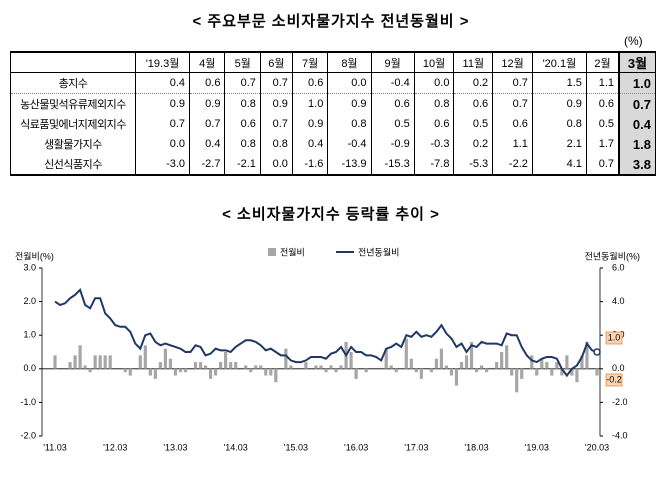 This screenshot has width=662, height=484. What do you see at coordinates (602, 62) in the screenshot?
I see `header-cell: 2월` at bounding box center [602, 62].